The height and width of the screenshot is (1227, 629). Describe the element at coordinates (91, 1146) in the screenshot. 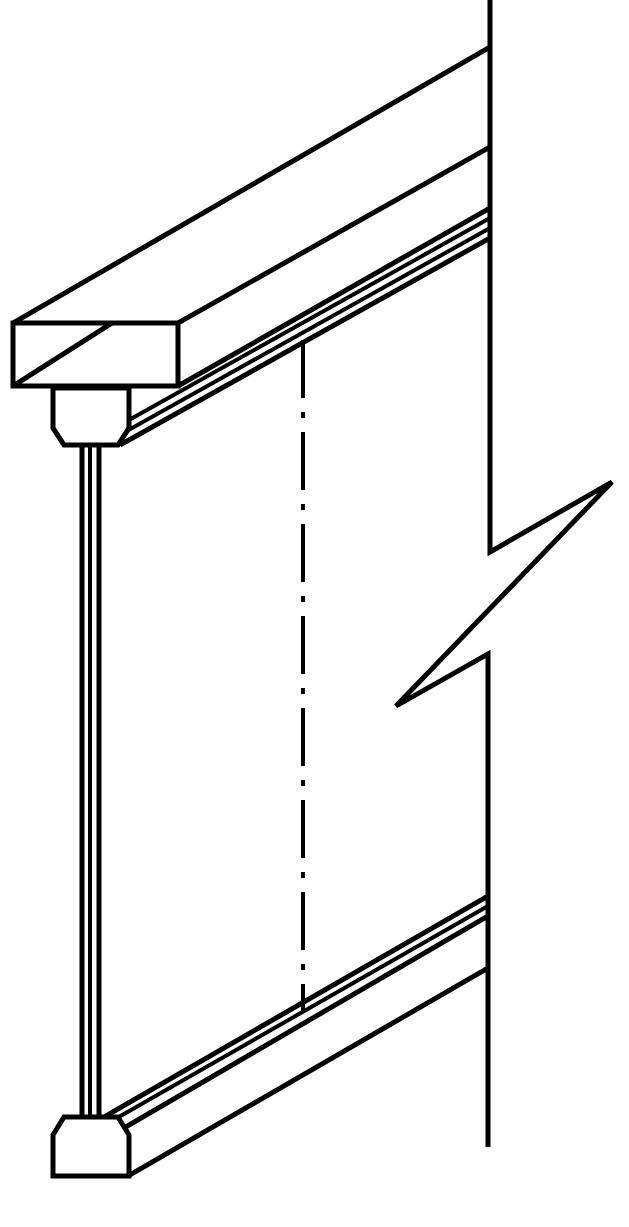

I see `bottom-bracket` at that location.